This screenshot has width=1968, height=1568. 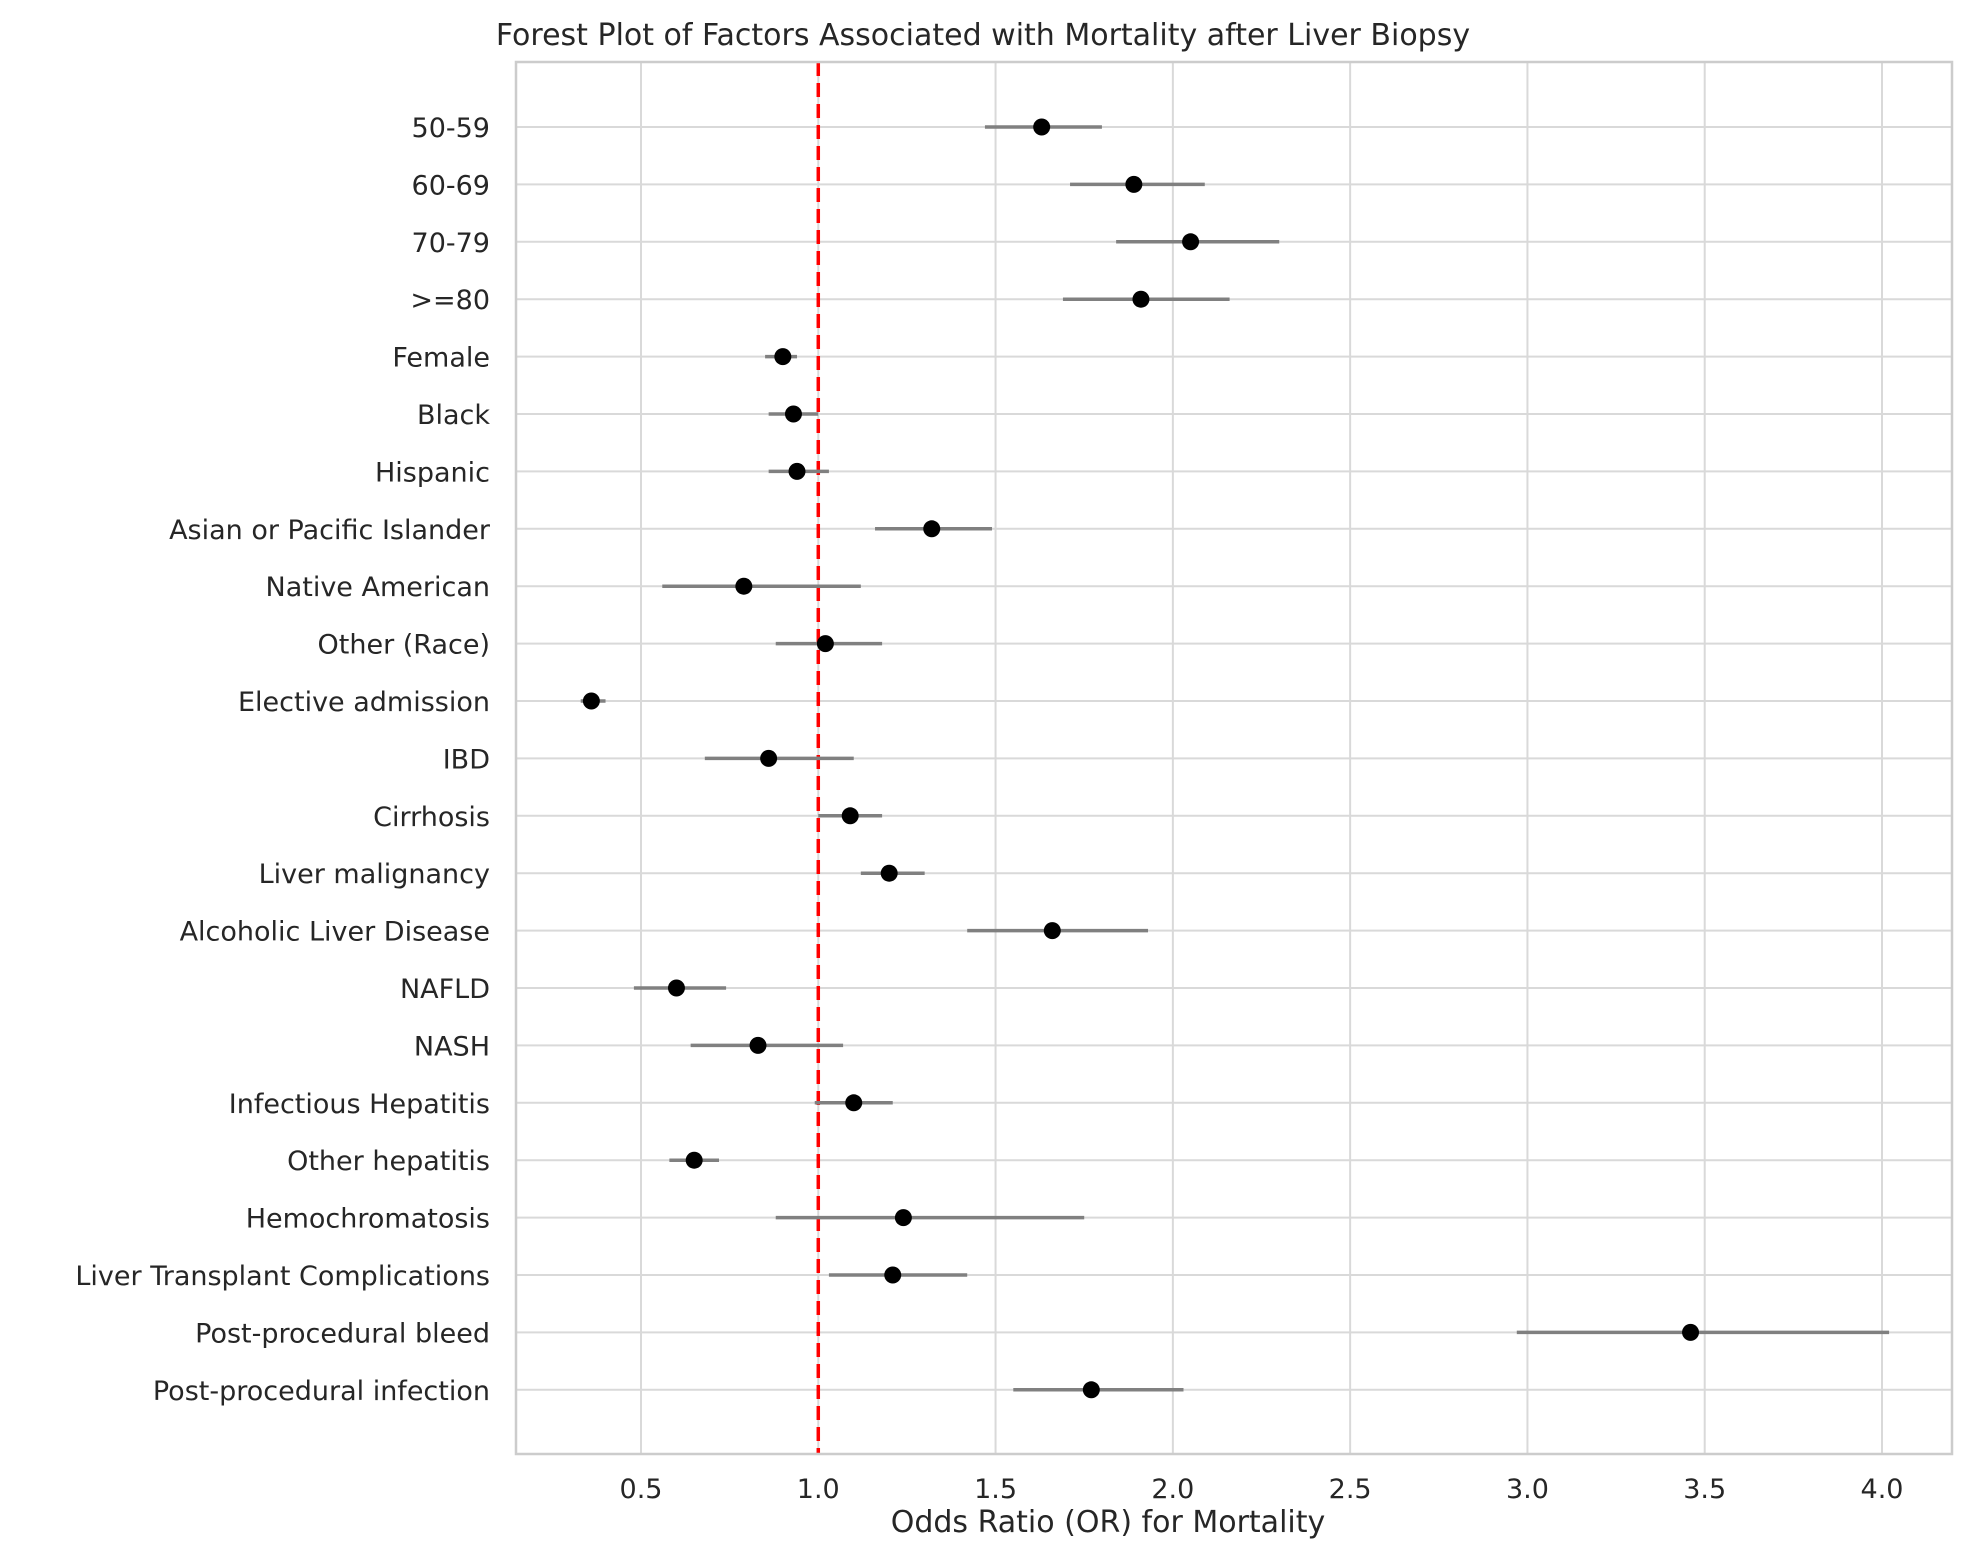 I want to click on or-point-ibd, so click(x=769, y=758).